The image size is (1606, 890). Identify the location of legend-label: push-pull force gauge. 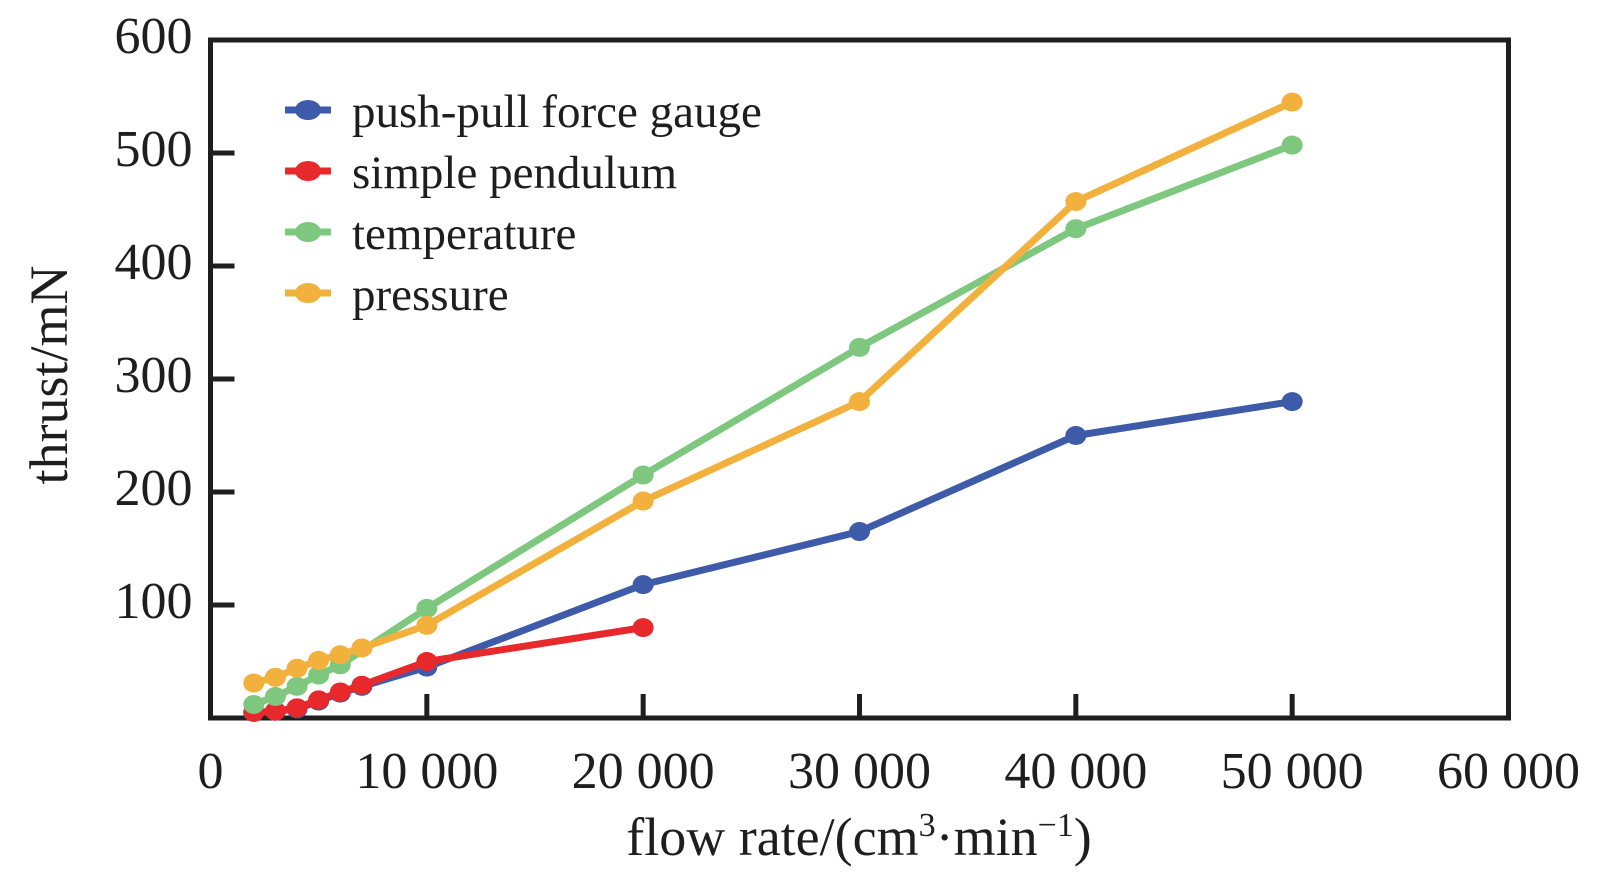
(557, 112).